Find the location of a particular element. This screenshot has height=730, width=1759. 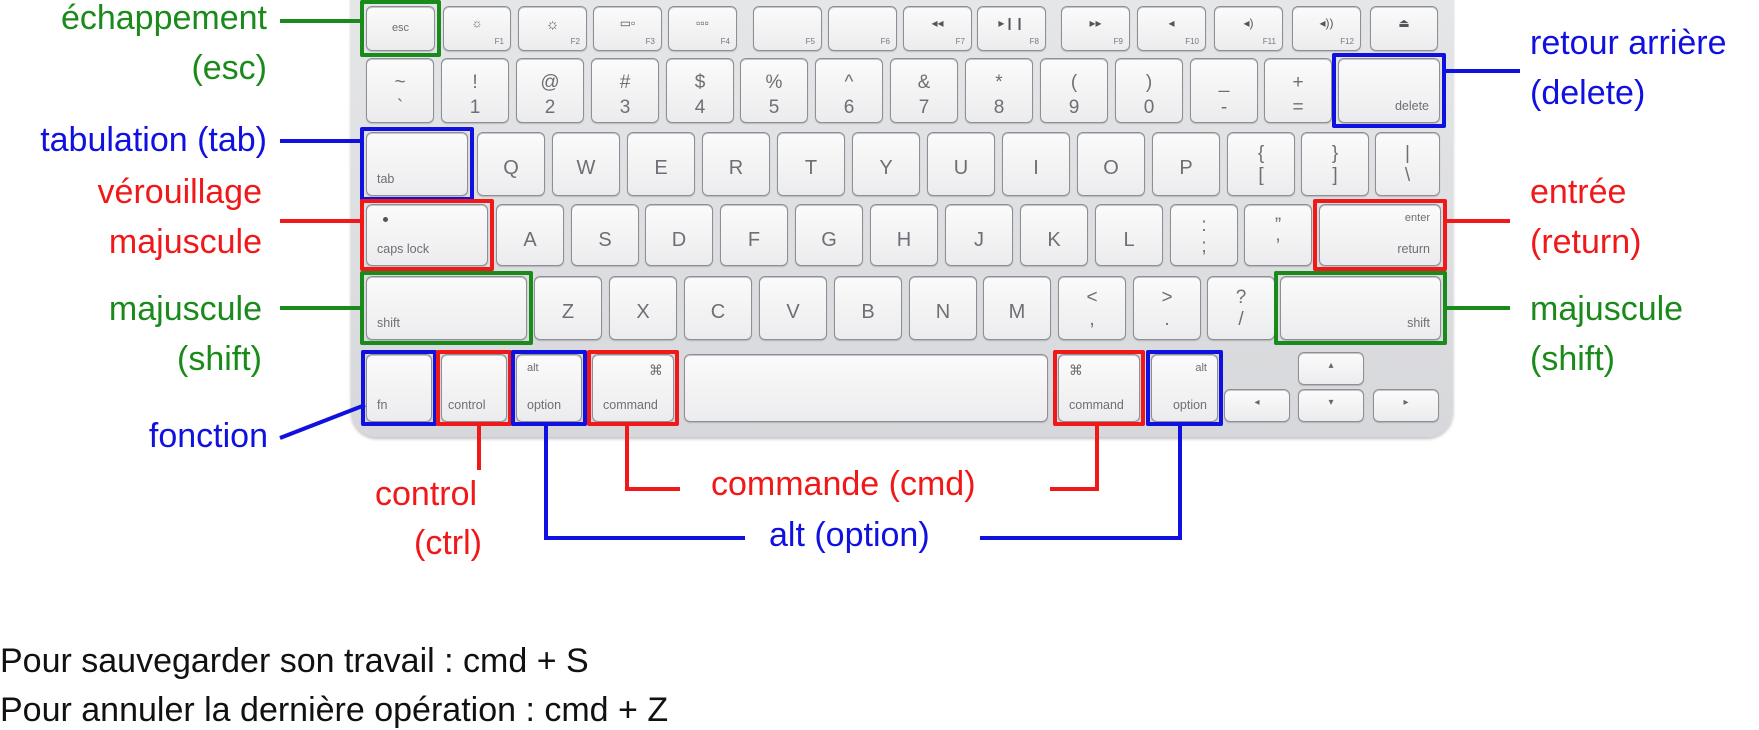

key-2: @2 is located at coordinates (550, 90).